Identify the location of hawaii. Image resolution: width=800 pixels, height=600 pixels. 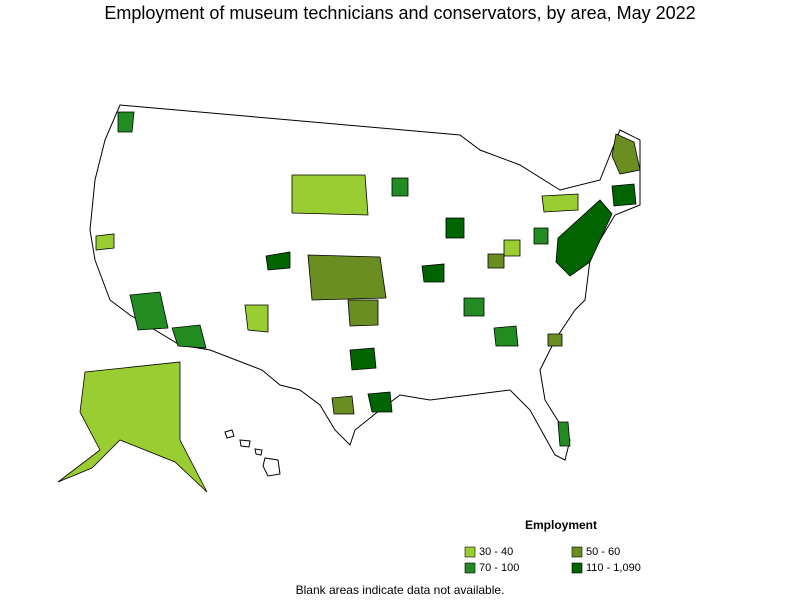
(252, 453).